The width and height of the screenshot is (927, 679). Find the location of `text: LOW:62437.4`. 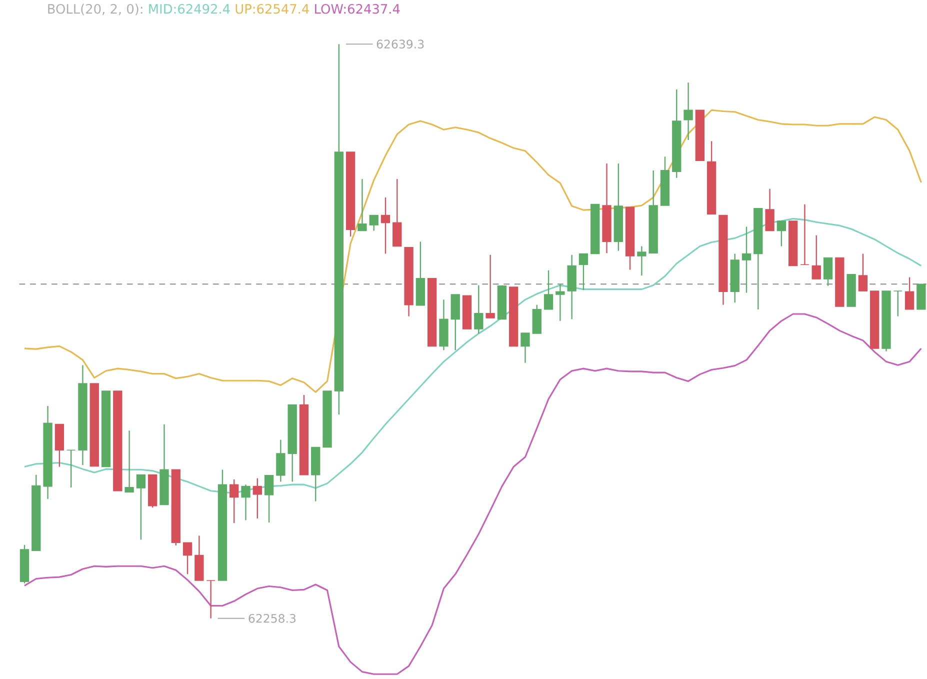

text: LOW:62437.4 is located at coordinates (357, 9).